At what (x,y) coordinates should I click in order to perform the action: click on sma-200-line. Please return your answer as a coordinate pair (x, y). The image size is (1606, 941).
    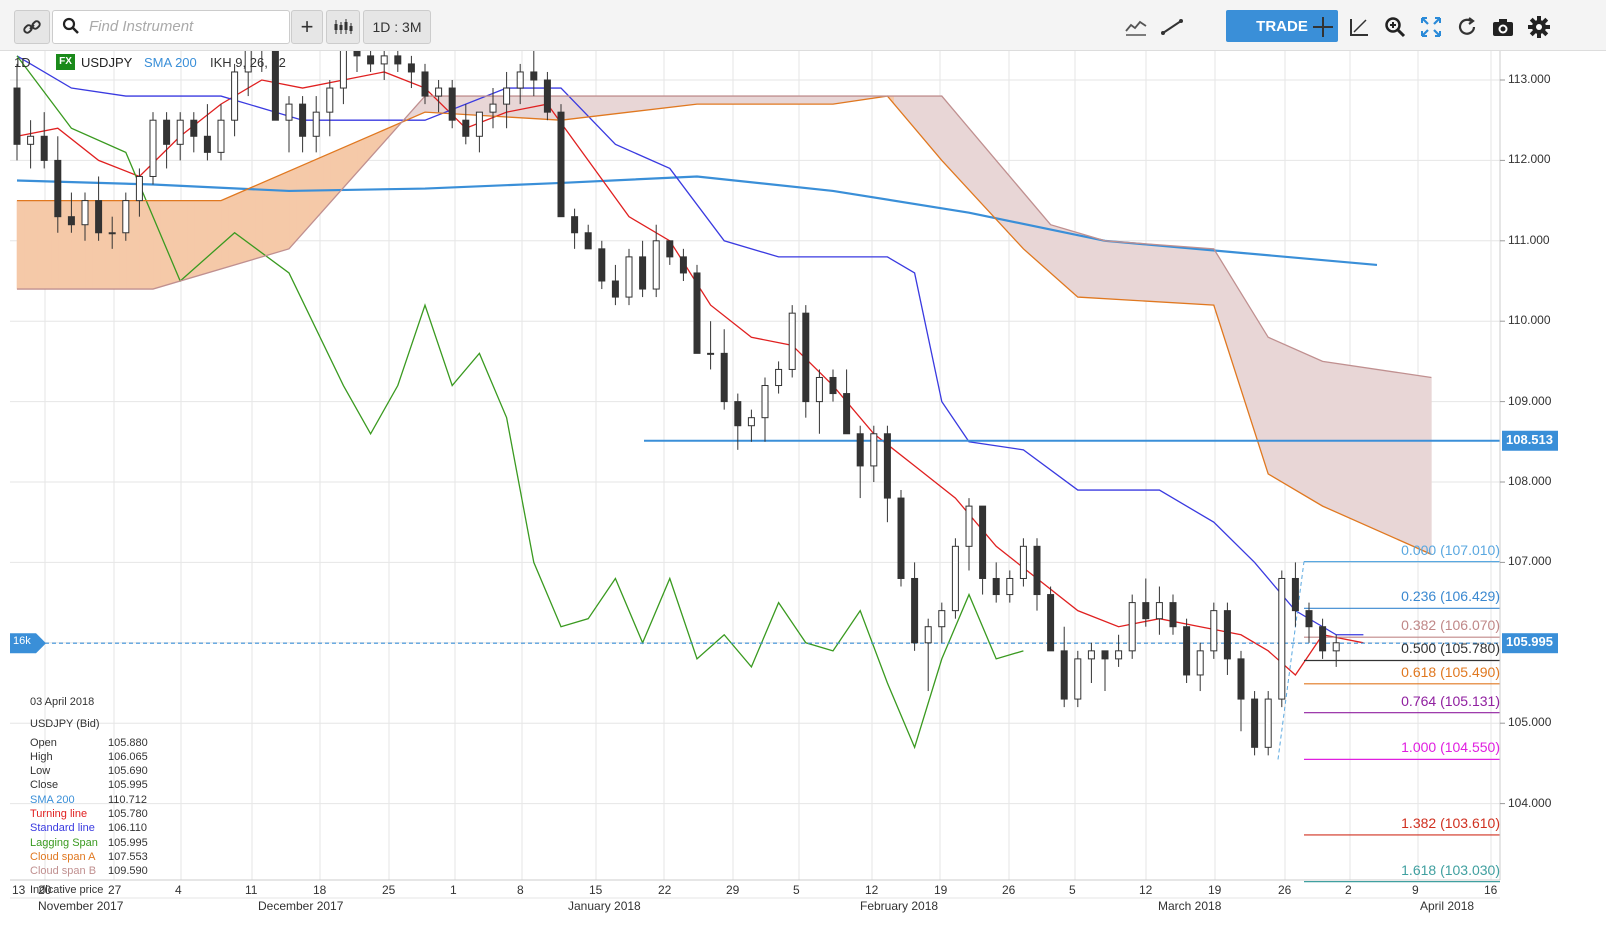
    Looking at the image, I should click on (697, 221).